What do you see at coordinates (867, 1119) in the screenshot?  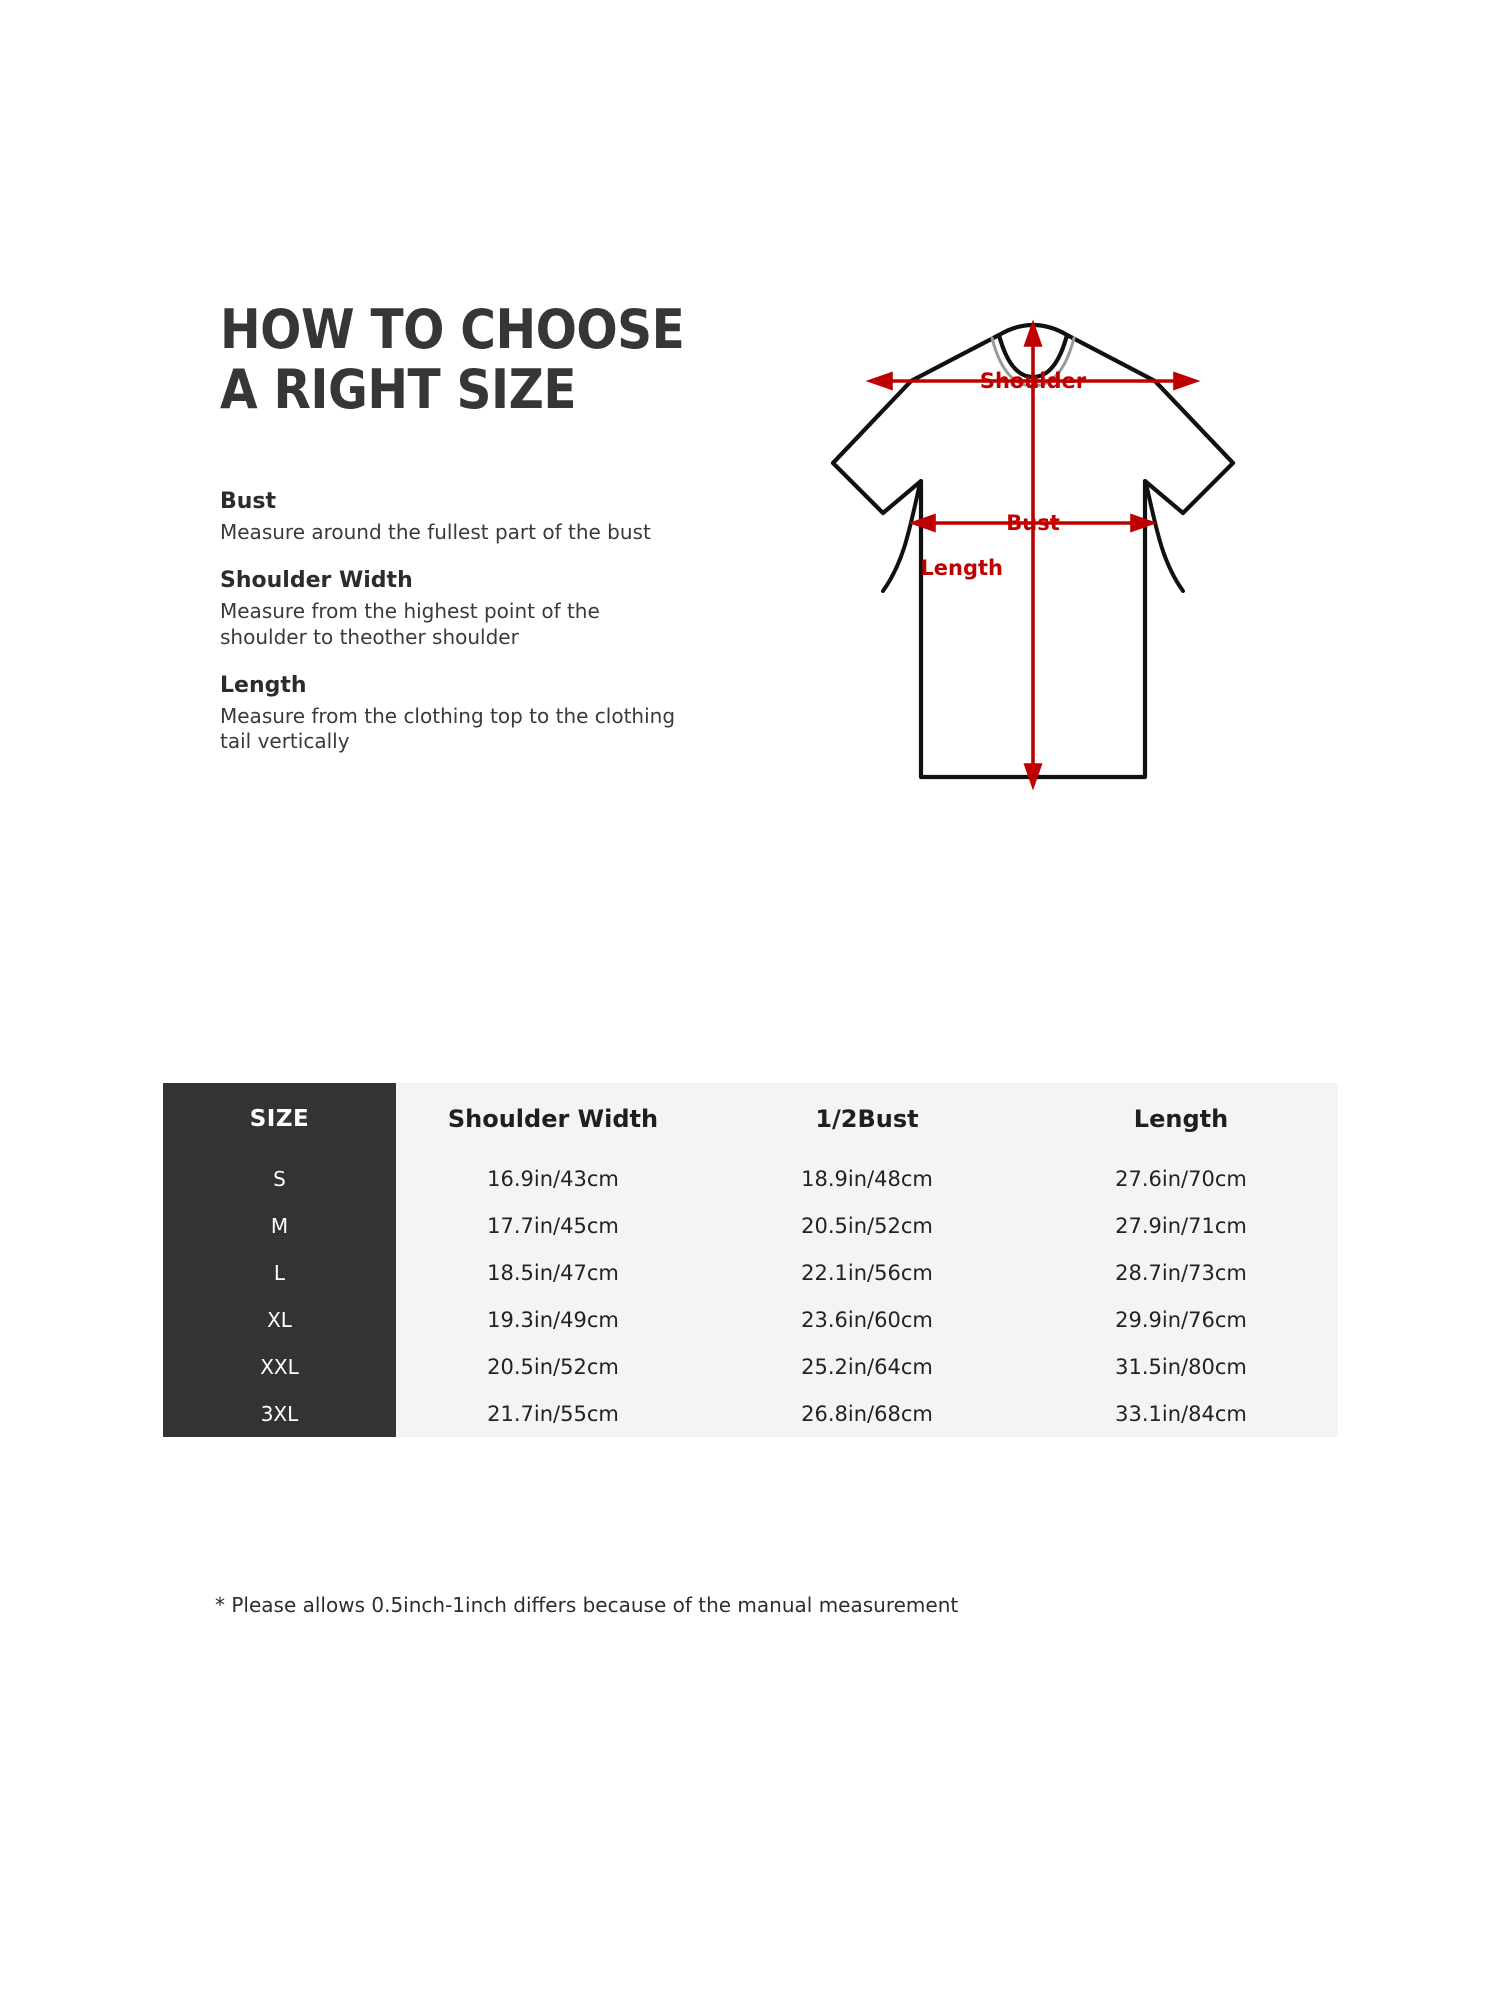 I see `column-header-half-bust: 1/2Bust` at bounding box center [867, 1119].